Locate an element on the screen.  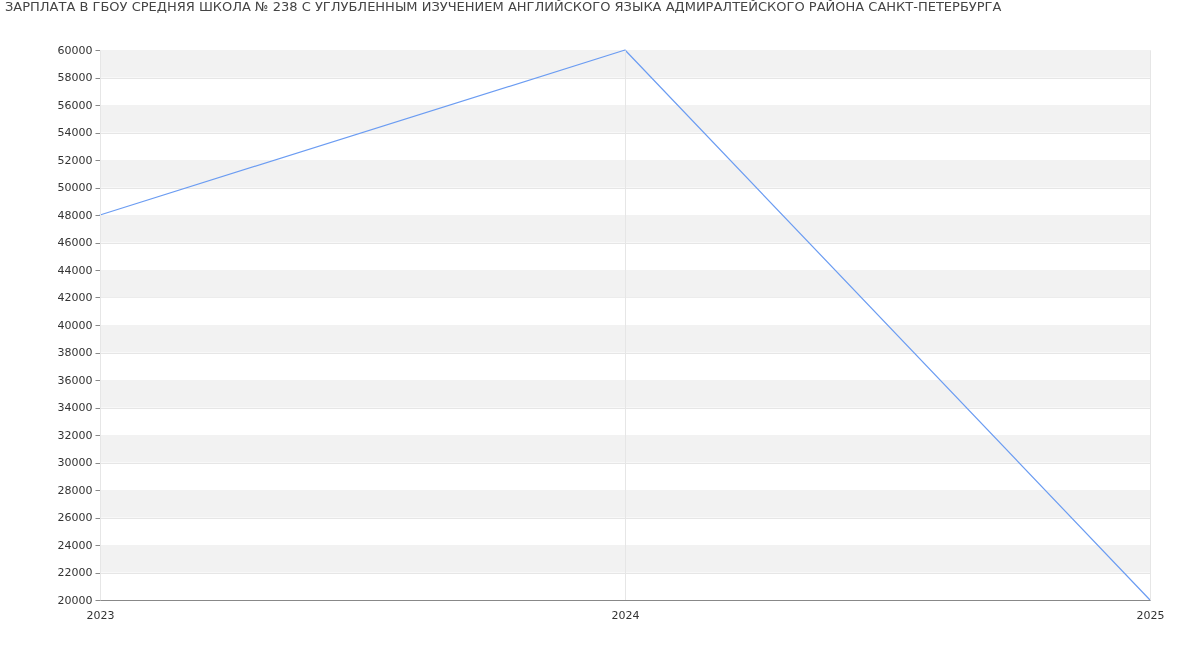
y-tick-label: 26000 is located at coordinates (75, 517).